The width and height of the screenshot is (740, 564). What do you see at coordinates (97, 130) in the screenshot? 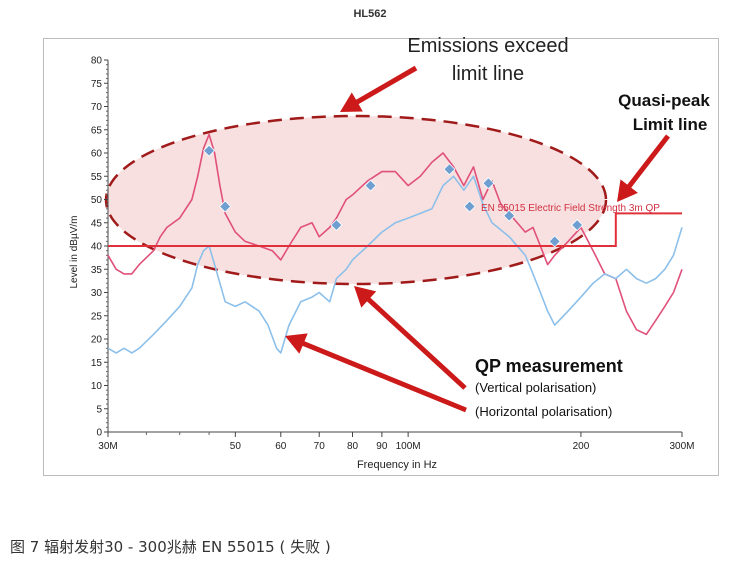
I see `y-tick-label: 65` at bounding box center [97, 130].